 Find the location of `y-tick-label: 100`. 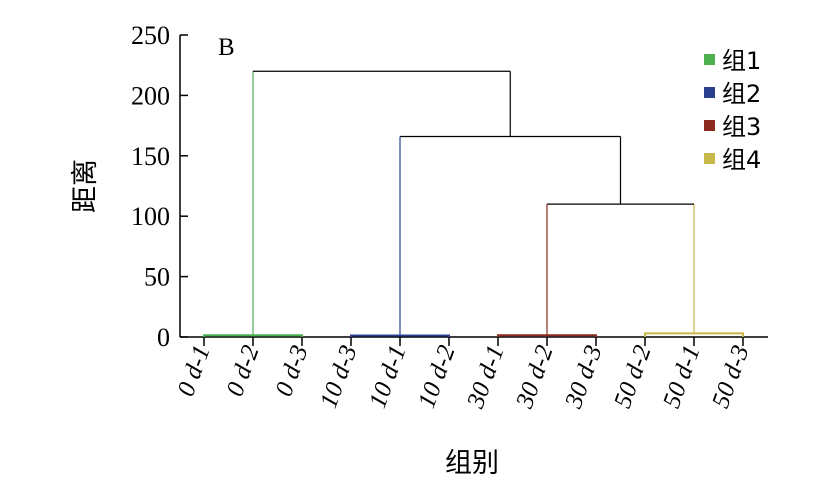

y-tick-label: 100 is located at coordinates (150, 216).